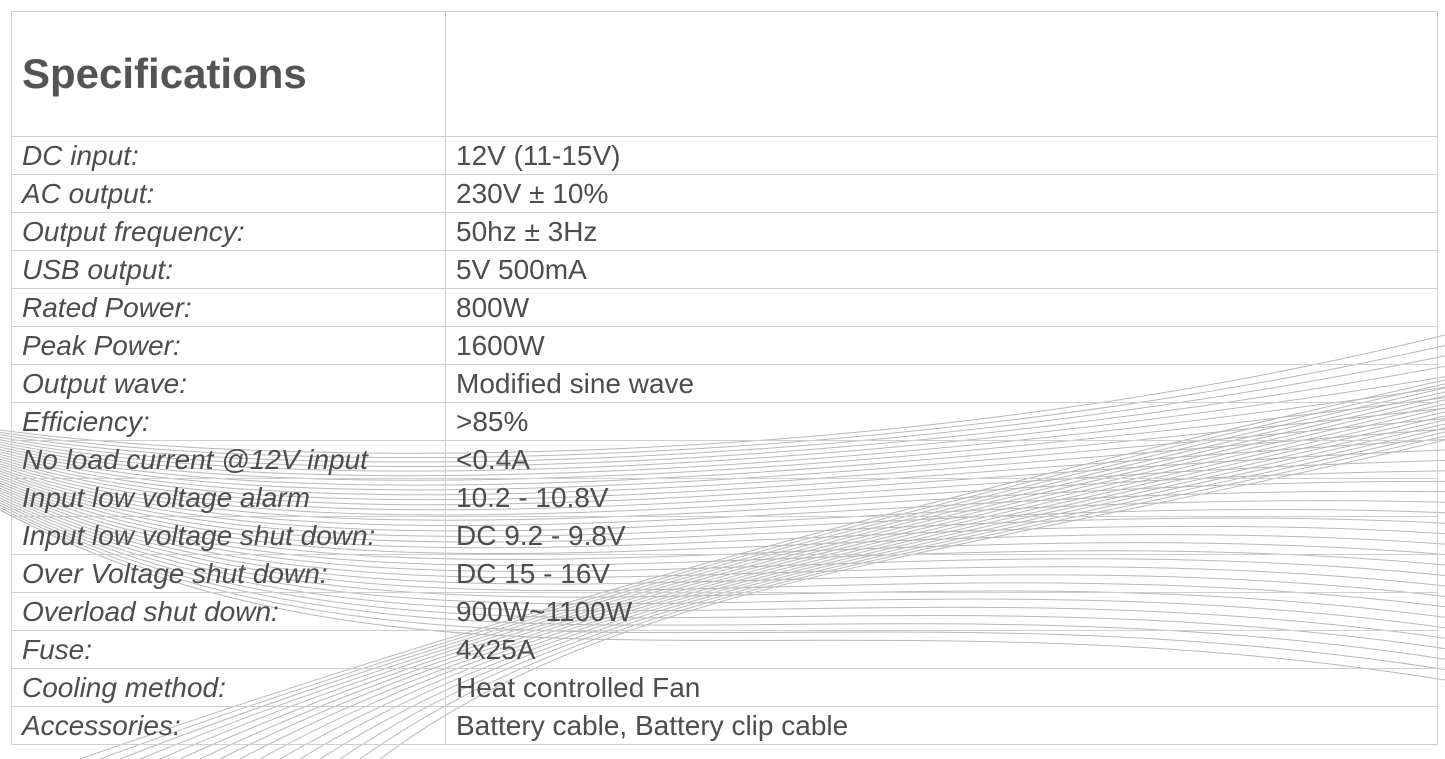  What do you see at coordinates (228, 573) in the screenshot?
I see `spec-label: Over Voltage shut down:` at bounding box center [228, 573].